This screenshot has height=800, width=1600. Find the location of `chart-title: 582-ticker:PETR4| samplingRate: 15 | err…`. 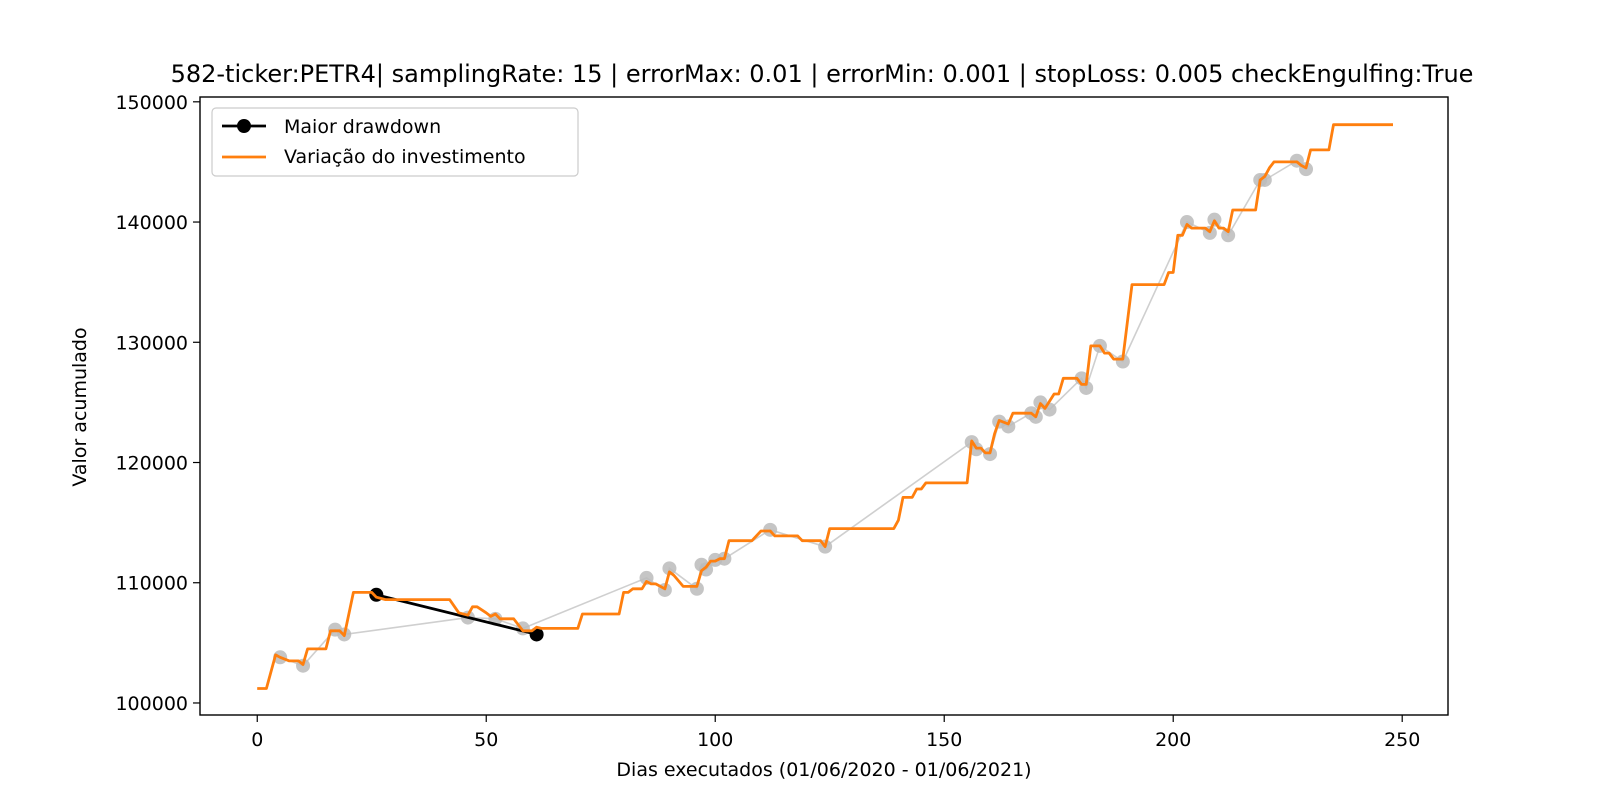

chart-title: 582-ticker:PETR4| samplingRate: 15 | err… is located at coordinates (822, 74).